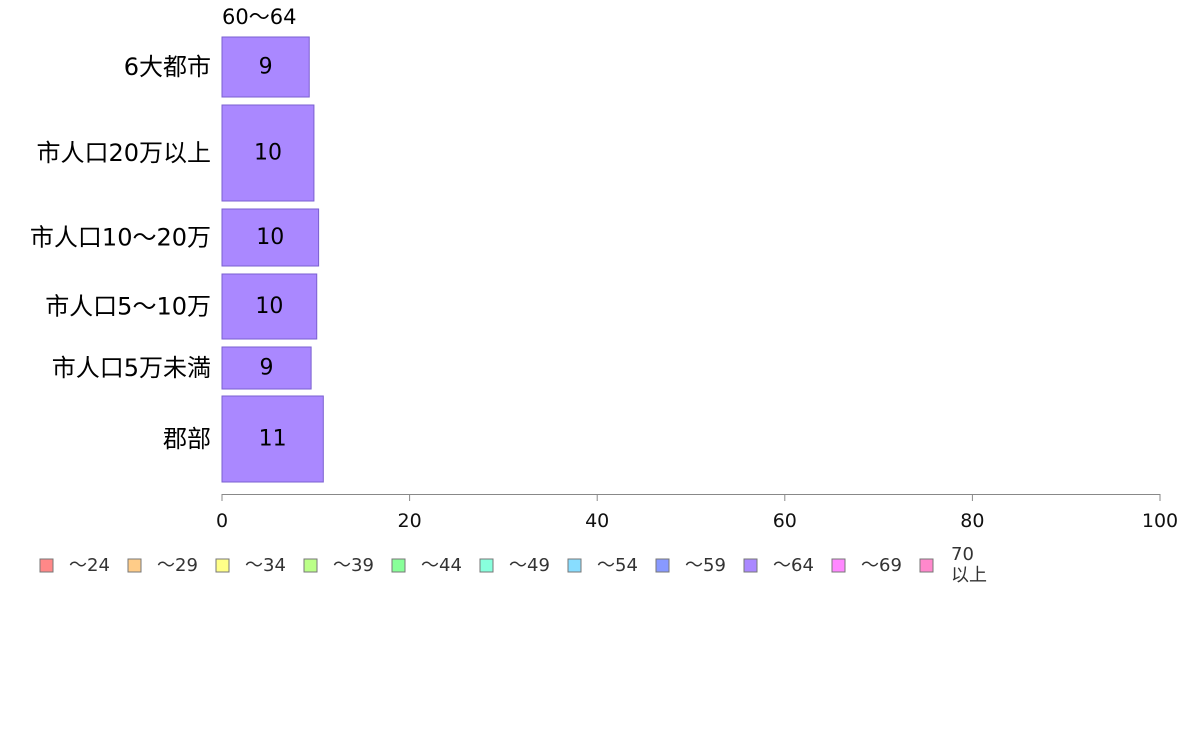  What do you see at coordinates (617, 565) in the screenshot?
I see `legend-label: 〜54` at bounding box center [617, 565].